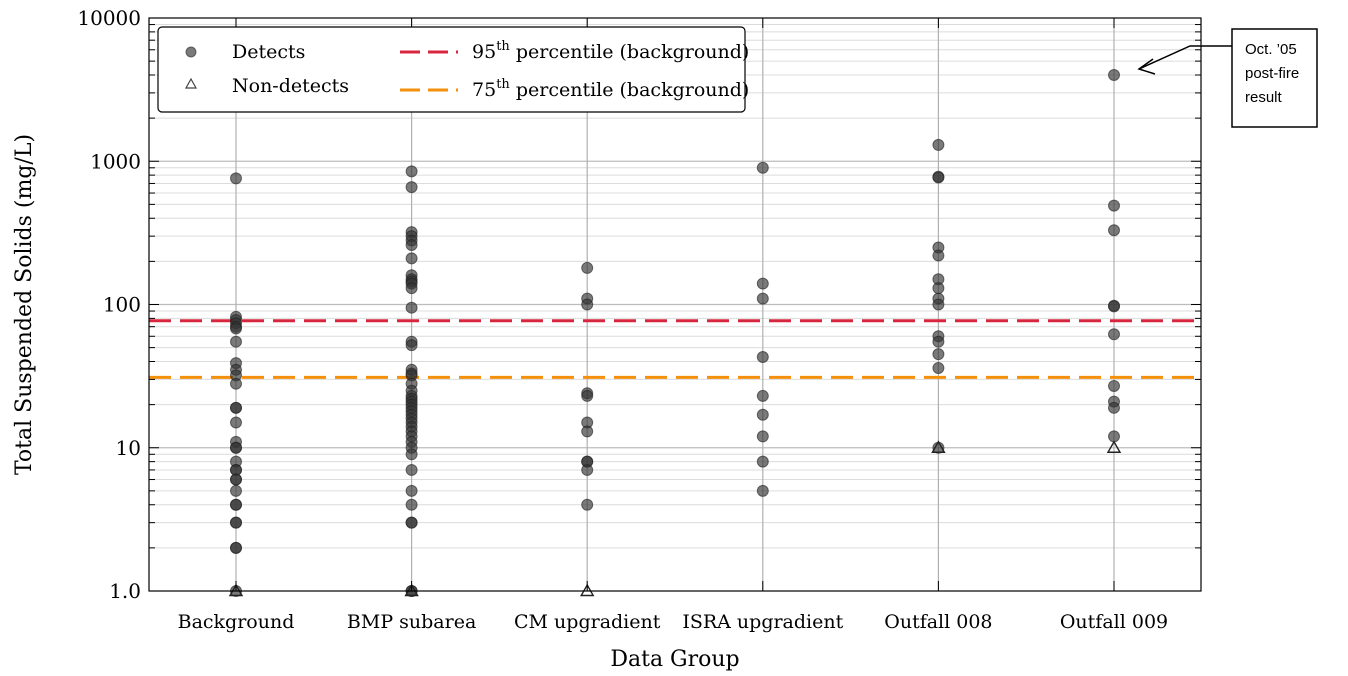 This screenshot has height=676, width=1348. What do you see at coordinates (675, 349) in the screenshot?
I see `reference-lines` at bounding box center [675, 349].